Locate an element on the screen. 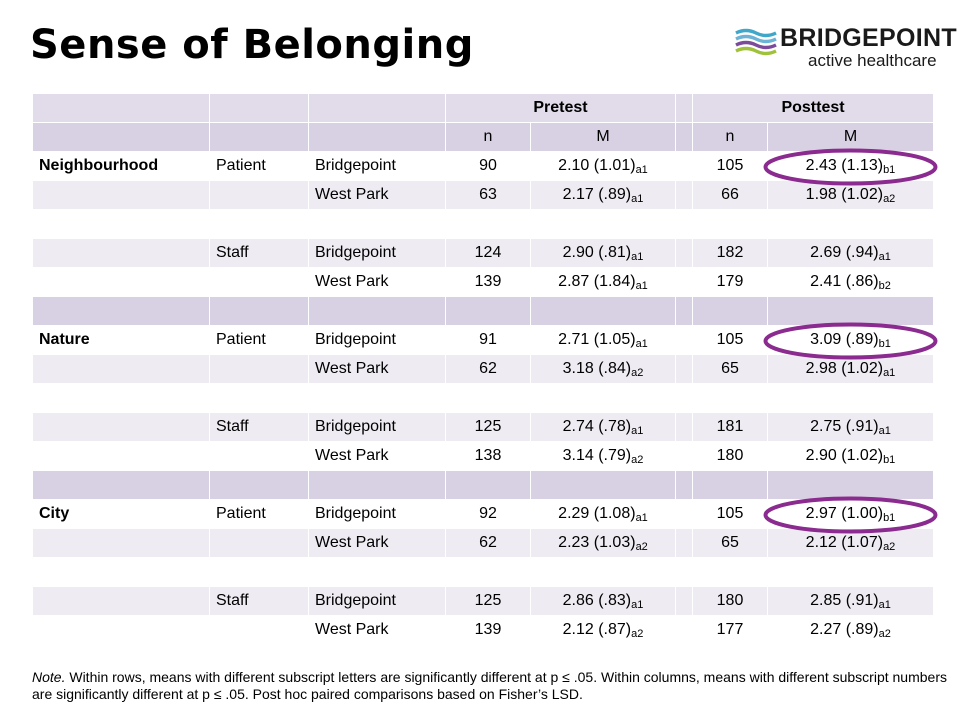 The height and width of the screenshot is (720, 960). section-cell-value: Neighbourhood is located at coordinates (99, 165).